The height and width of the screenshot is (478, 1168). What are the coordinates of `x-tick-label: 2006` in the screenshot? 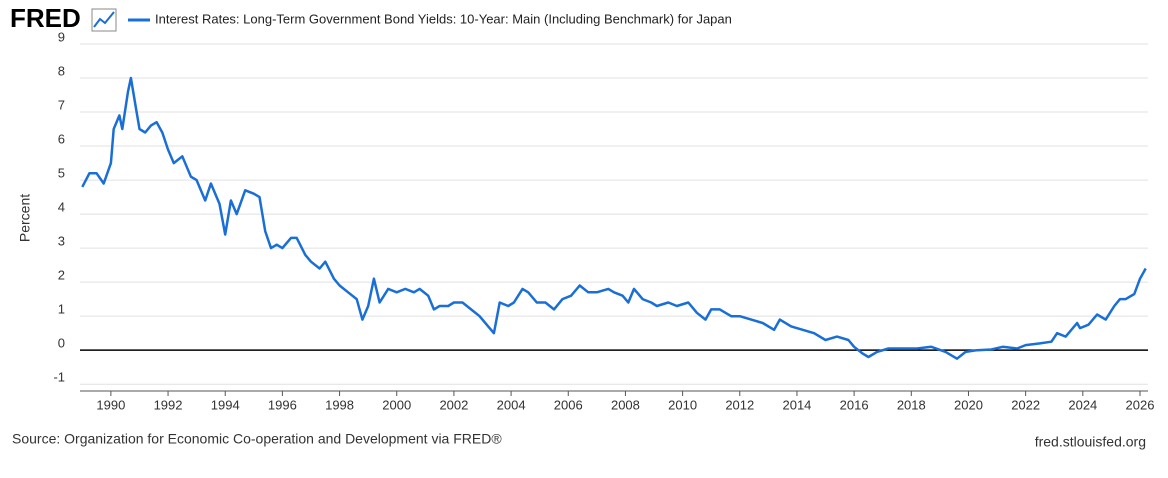 It's located at (568, 404).